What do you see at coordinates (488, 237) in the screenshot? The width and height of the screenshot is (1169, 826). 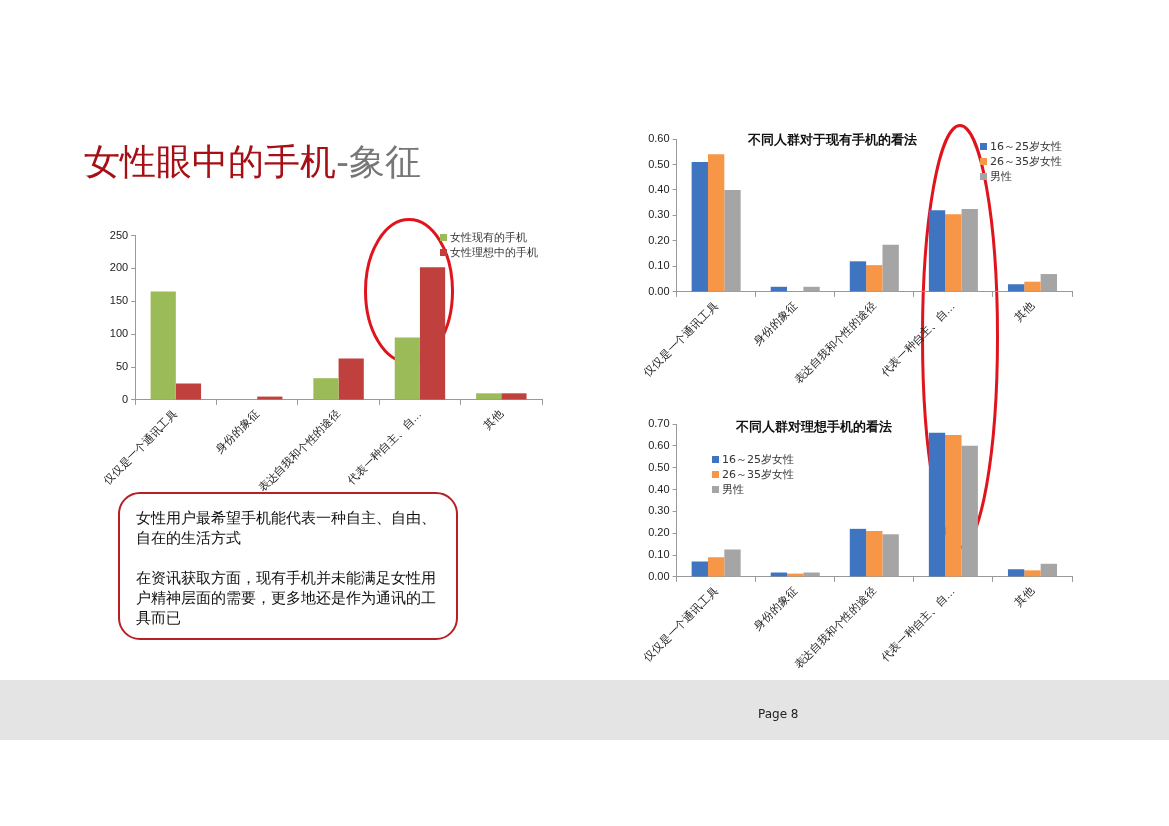 I see `legend-label: 女性现有的手机` at bounding box center [488, 237].